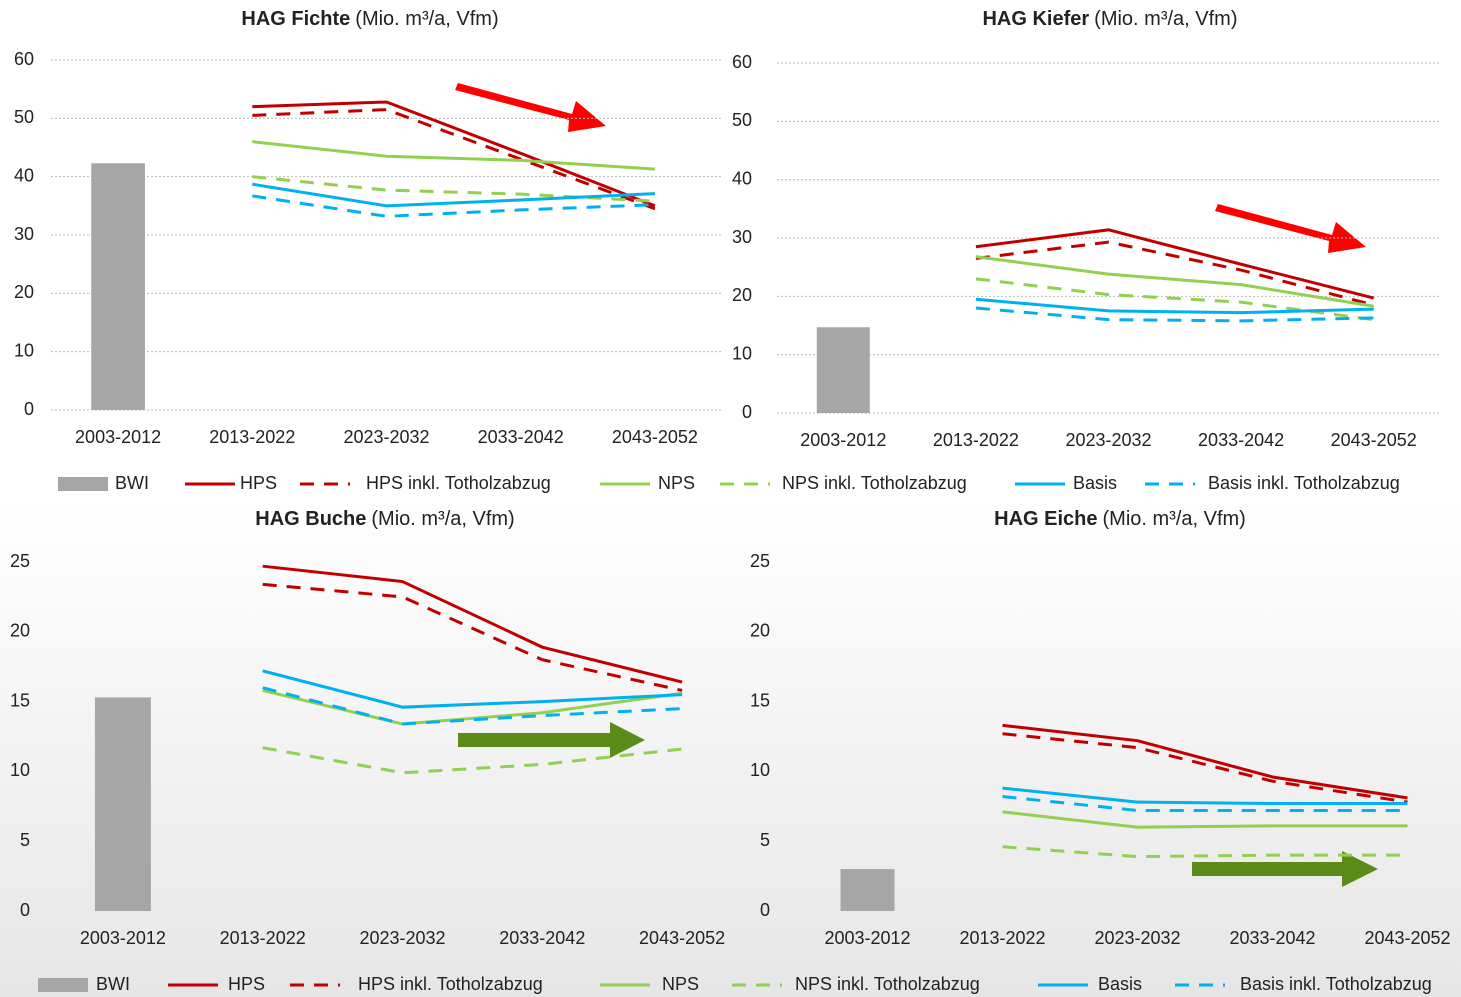  What do you see at coordinates (1304, 483) in the screenshot?
I see `legend-label: Basis inkl. Totholzabzug` at bounding box center [1304, 483].